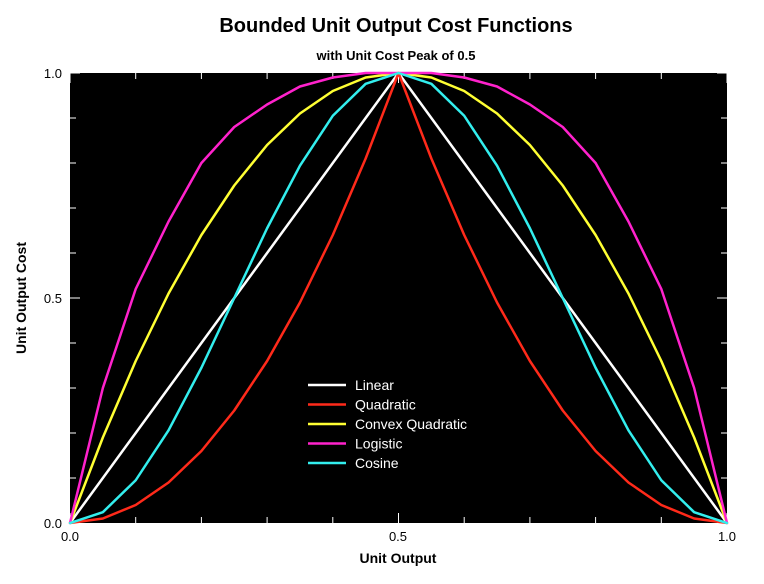  What do you see at coordinates (70, 536) in the screenshot?
I see `x-tick-label-0: 0.0` at bounding box center [70, 536].